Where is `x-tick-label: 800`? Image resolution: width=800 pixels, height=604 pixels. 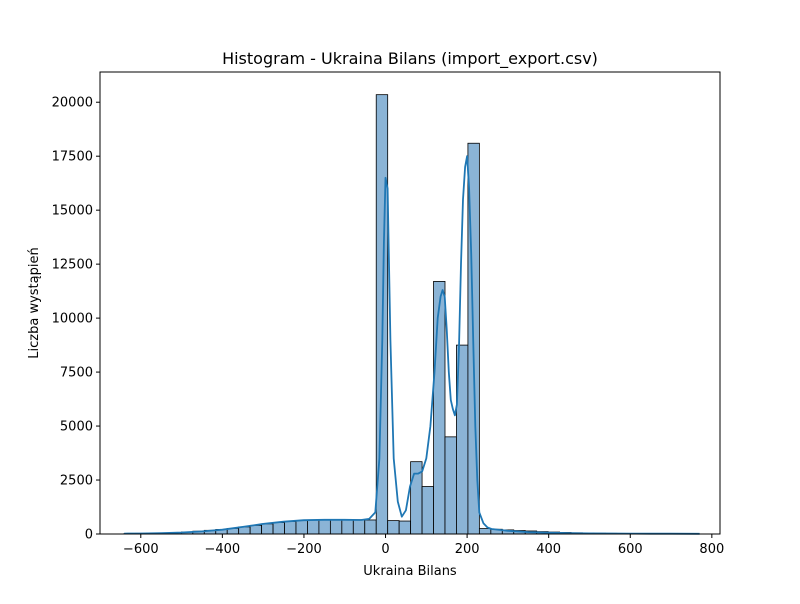
x-tick-label: 800 is located at coordinates (711, 549).